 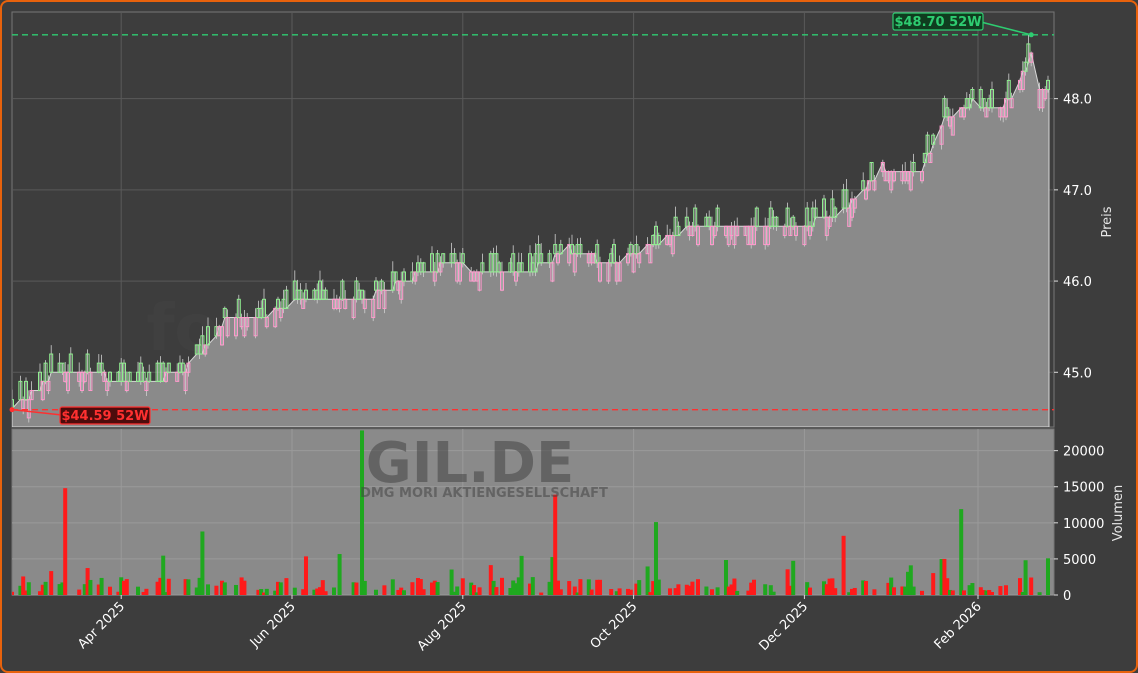 What do you see at coordinates (470, 463) in the screenshot?
I see `watermark-ticker: GIL.DE` at bounding box center [470, 463].